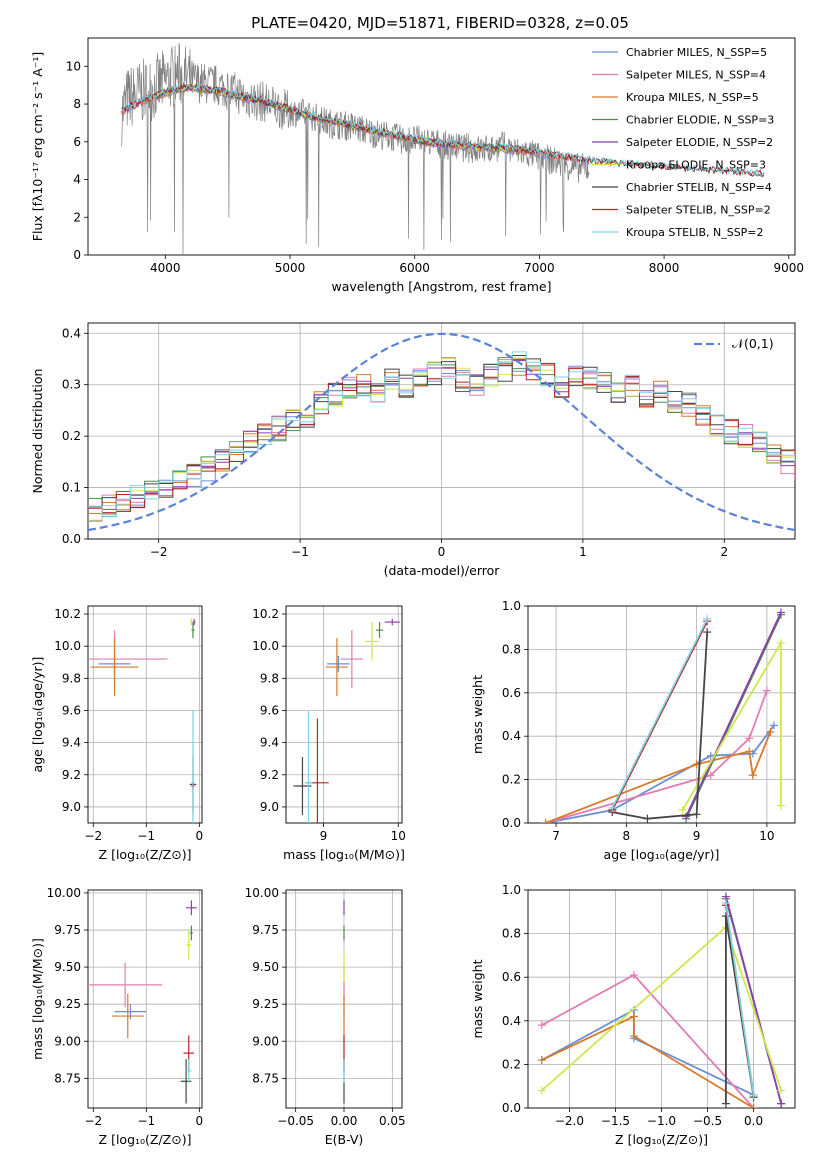  Describe the element at coordinates (295, 1121) in the screenshot. I see `x-tick-label: −0.05` at that location.